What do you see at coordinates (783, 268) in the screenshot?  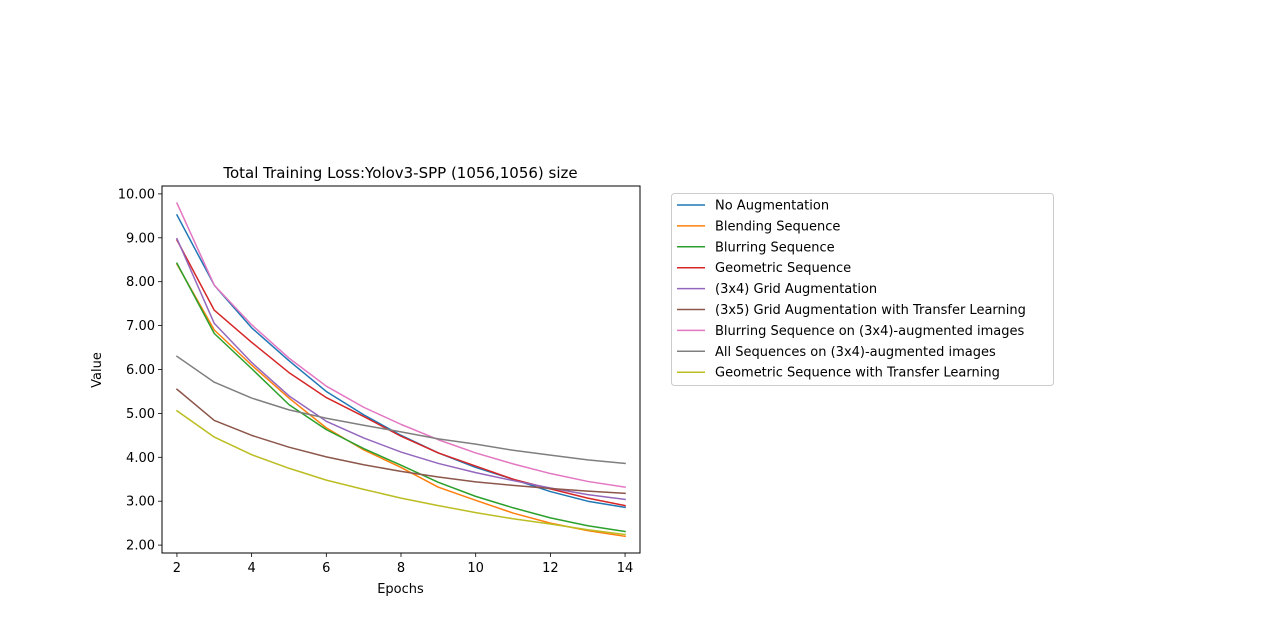 I see `legend-label-4: Geometric Sequence` at bounding box center [783, 268].